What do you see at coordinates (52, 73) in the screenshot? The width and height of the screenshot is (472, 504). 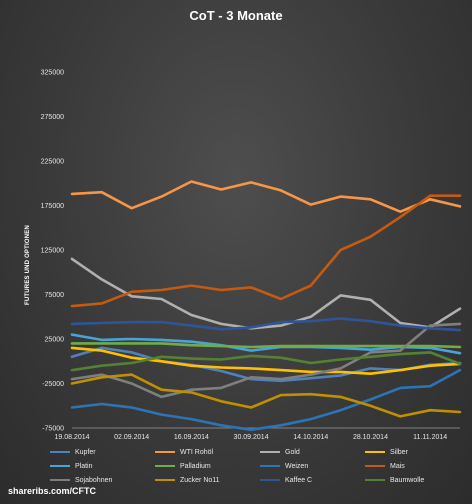 I see `y-tick-label: 325000` at bounding box center [52, 73].